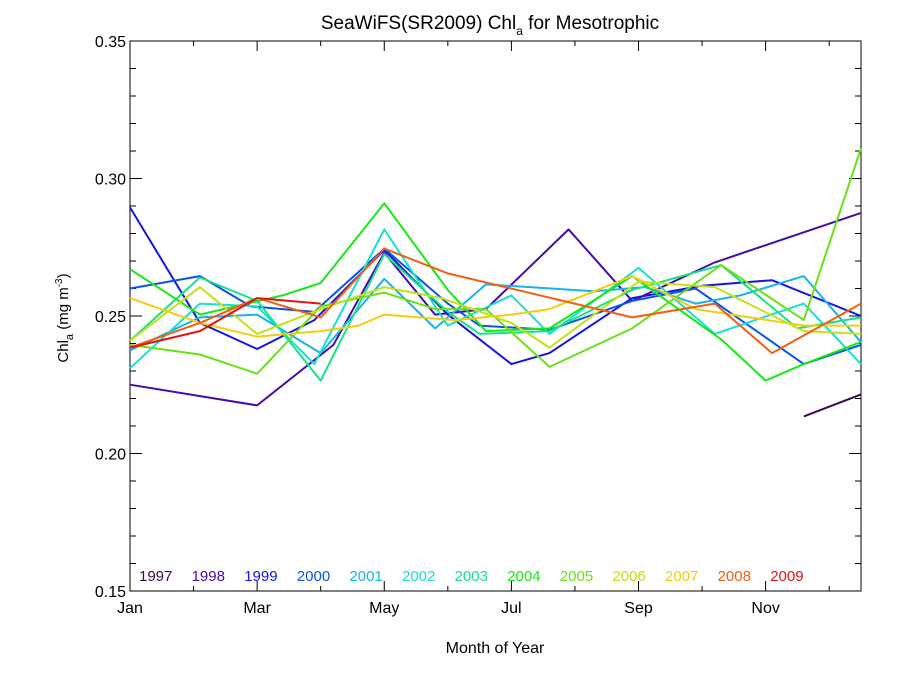 Image resolution: width=900 pixels, height=680 pixels. What do you see at coordinates (418, 576) in the screenshot?
I see `legend-item-2002: 2002` at bounding box center [418, 576].